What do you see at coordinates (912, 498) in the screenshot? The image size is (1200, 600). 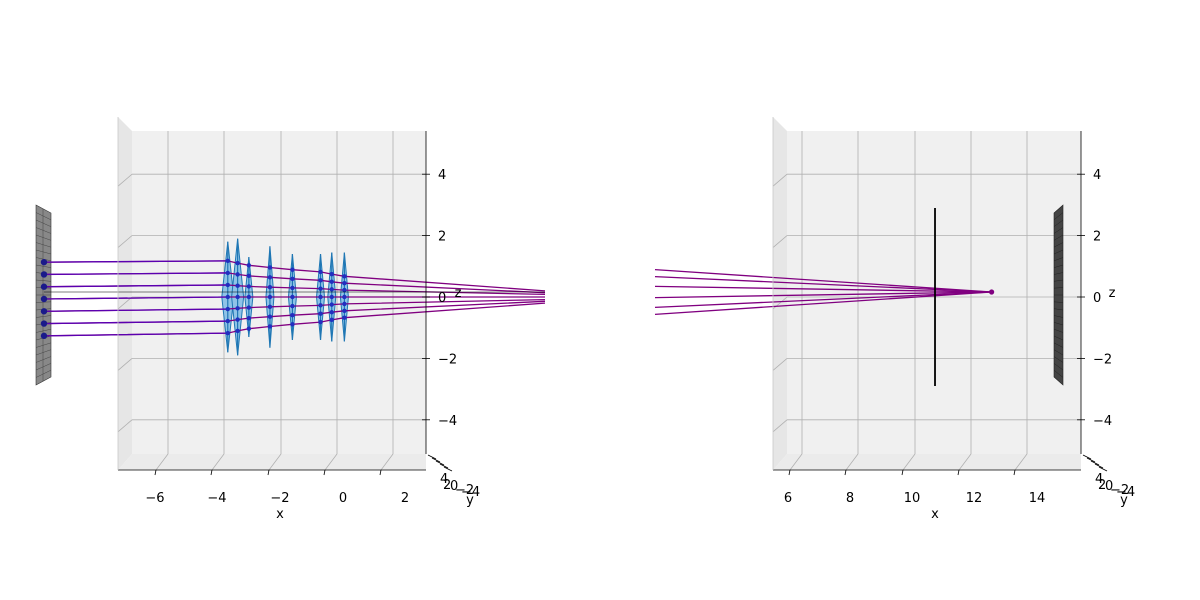 I see `right-x-tick-label: 10` at bounding box center [912, 498].